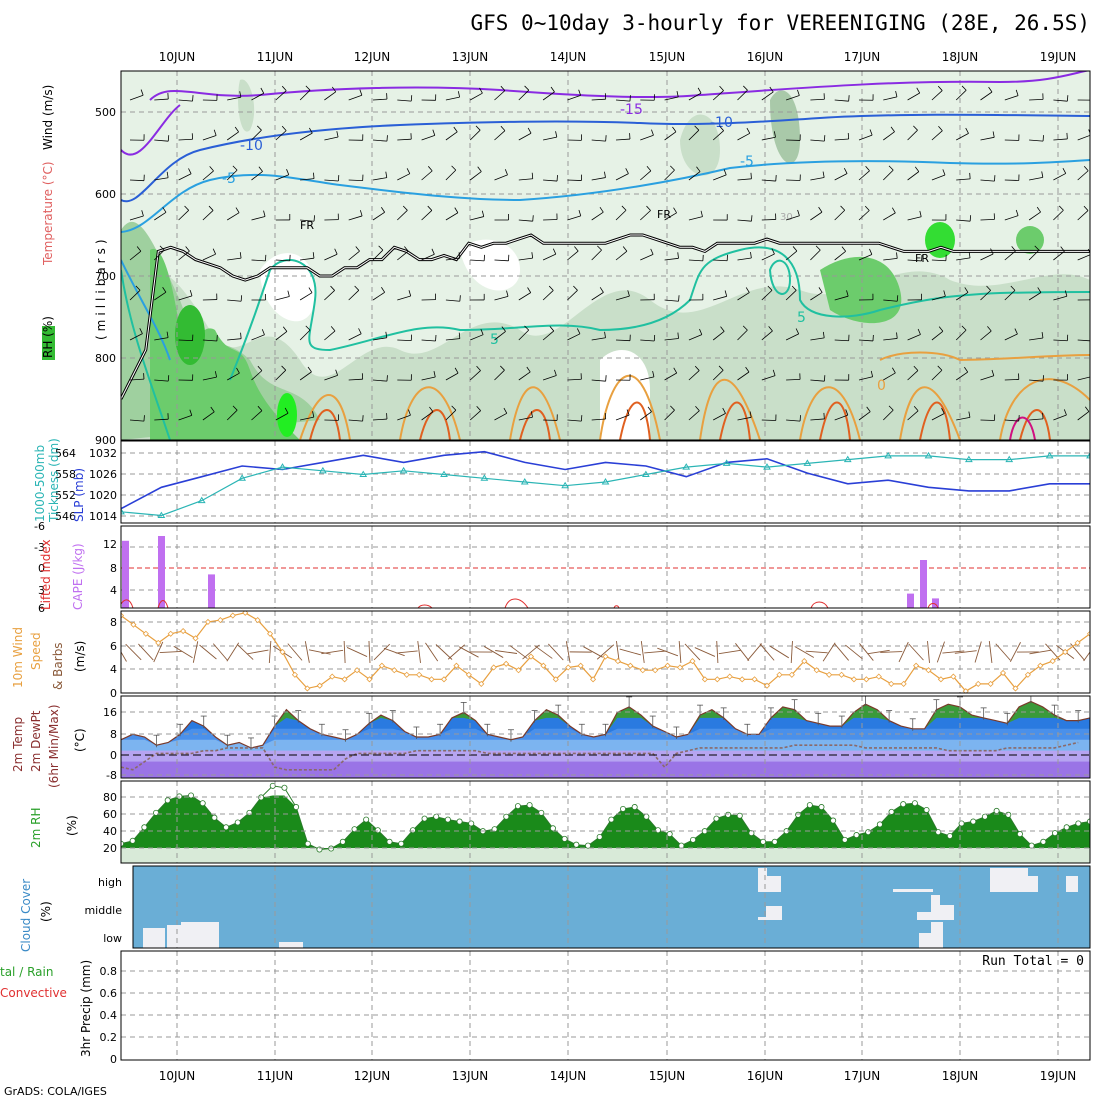  What do you see at coordinates (46, 574) in the screenshot?
I see `ylabel-lifted-index: Lifted Index` at bounding box center [46, 574].